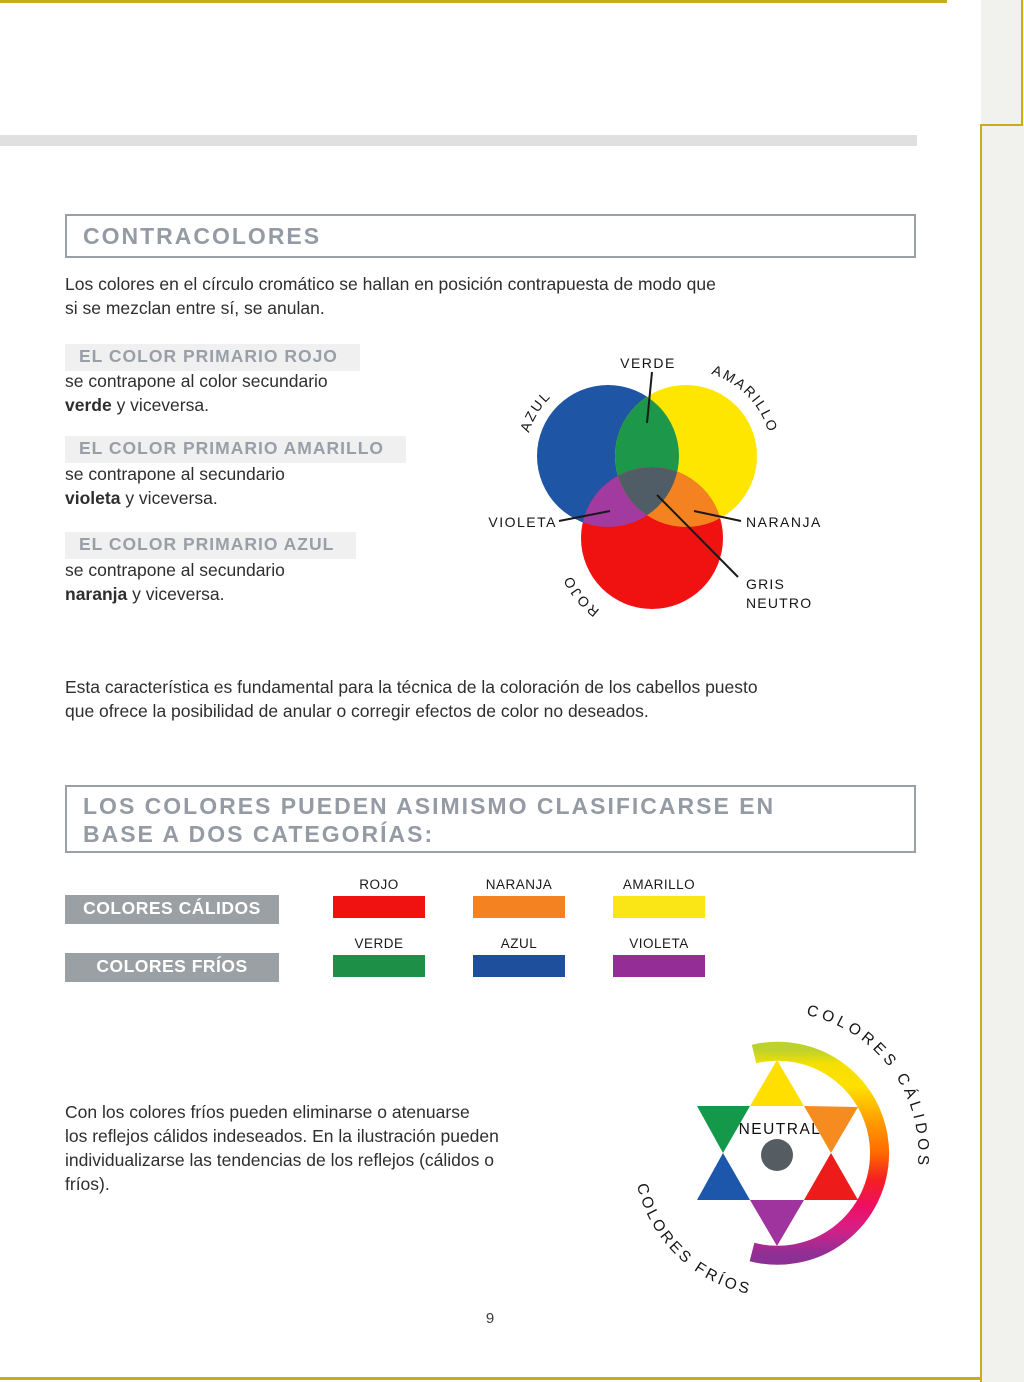  Describe the element at coordinates (659, 943) in the screenshot. I see `swatch-label-violeta: VIOLETA` at that location.